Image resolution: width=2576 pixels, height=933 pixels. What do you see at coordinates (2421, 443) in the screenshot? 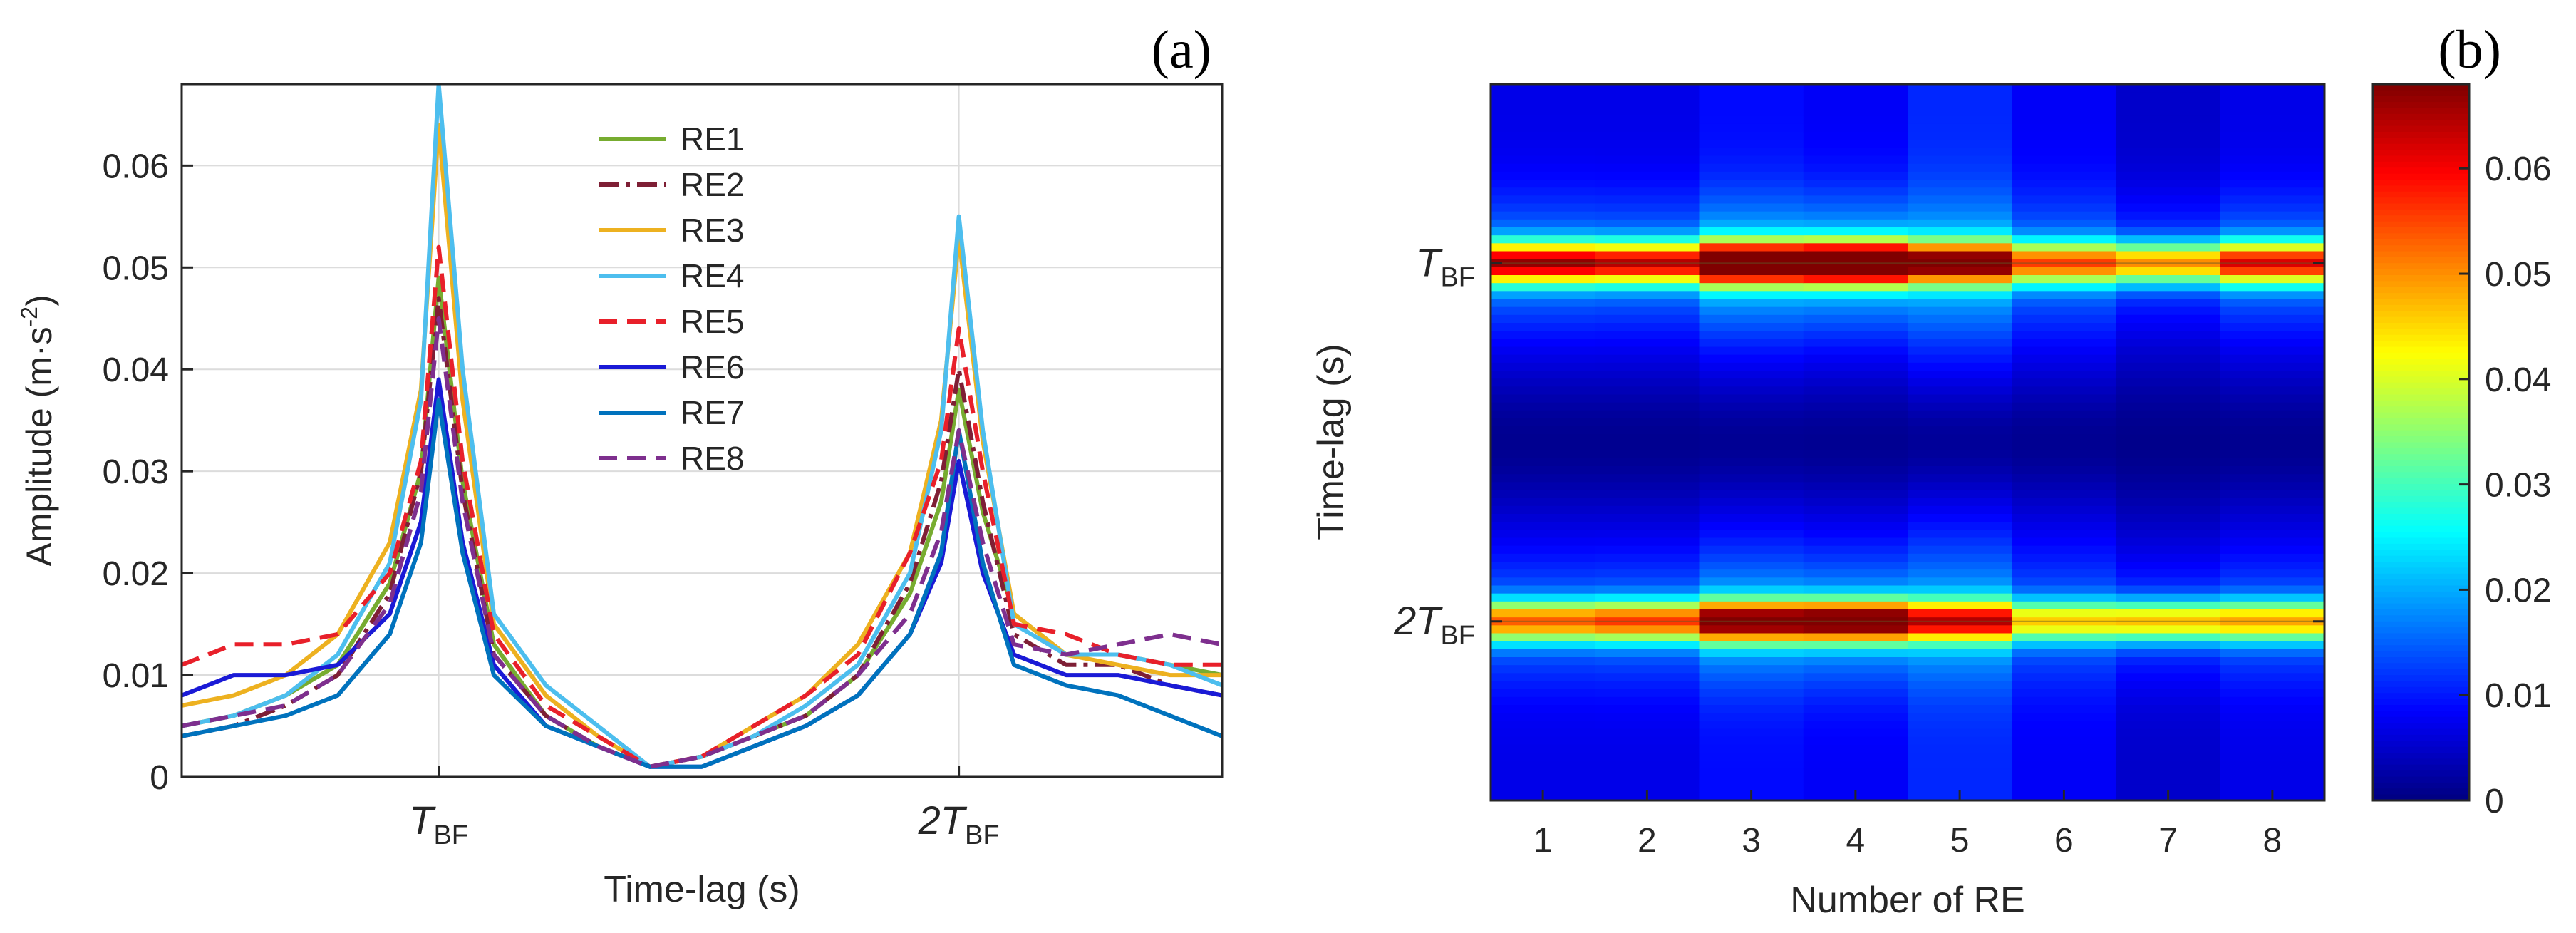
I see `colorbar` at bounding box center [2421, 443].